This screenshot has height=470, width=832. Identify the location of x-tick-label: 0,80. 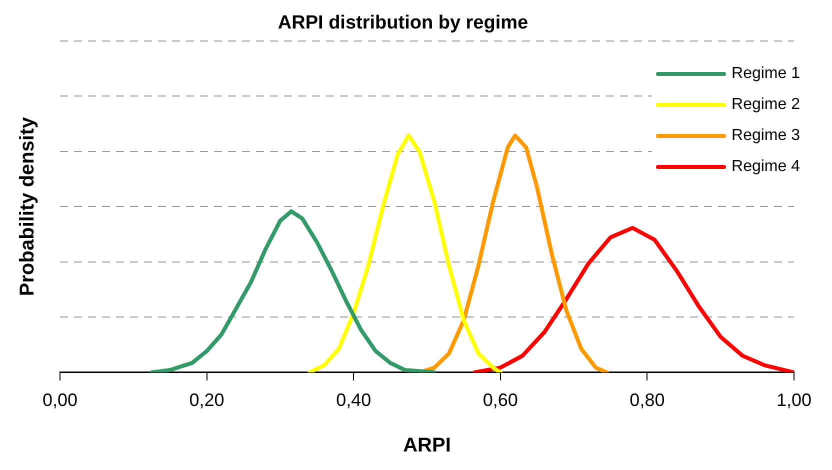
(647, 400).